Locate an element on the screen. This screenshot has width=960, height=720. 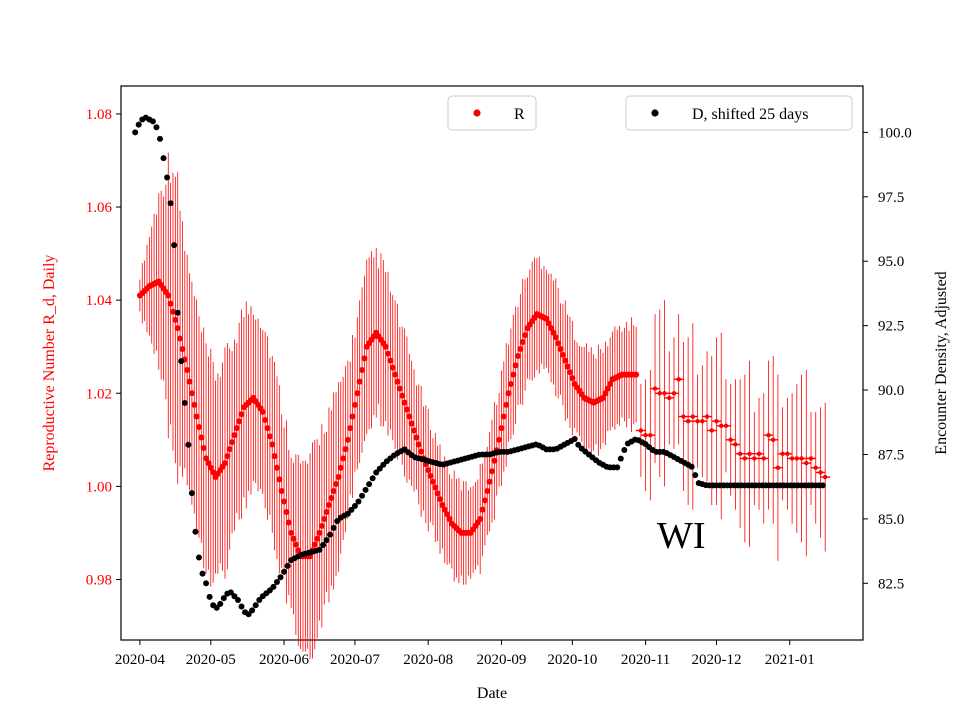
left-y-tick-label: 1.00 is located at coordinates (99, 487).